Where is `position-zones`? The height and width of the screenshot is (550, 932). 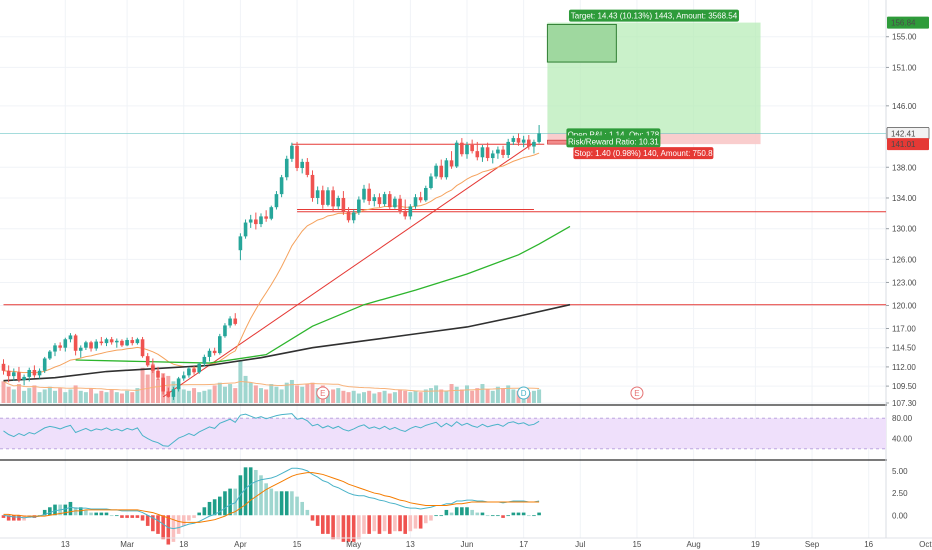 position-zones is located at coordinates (653, 83).